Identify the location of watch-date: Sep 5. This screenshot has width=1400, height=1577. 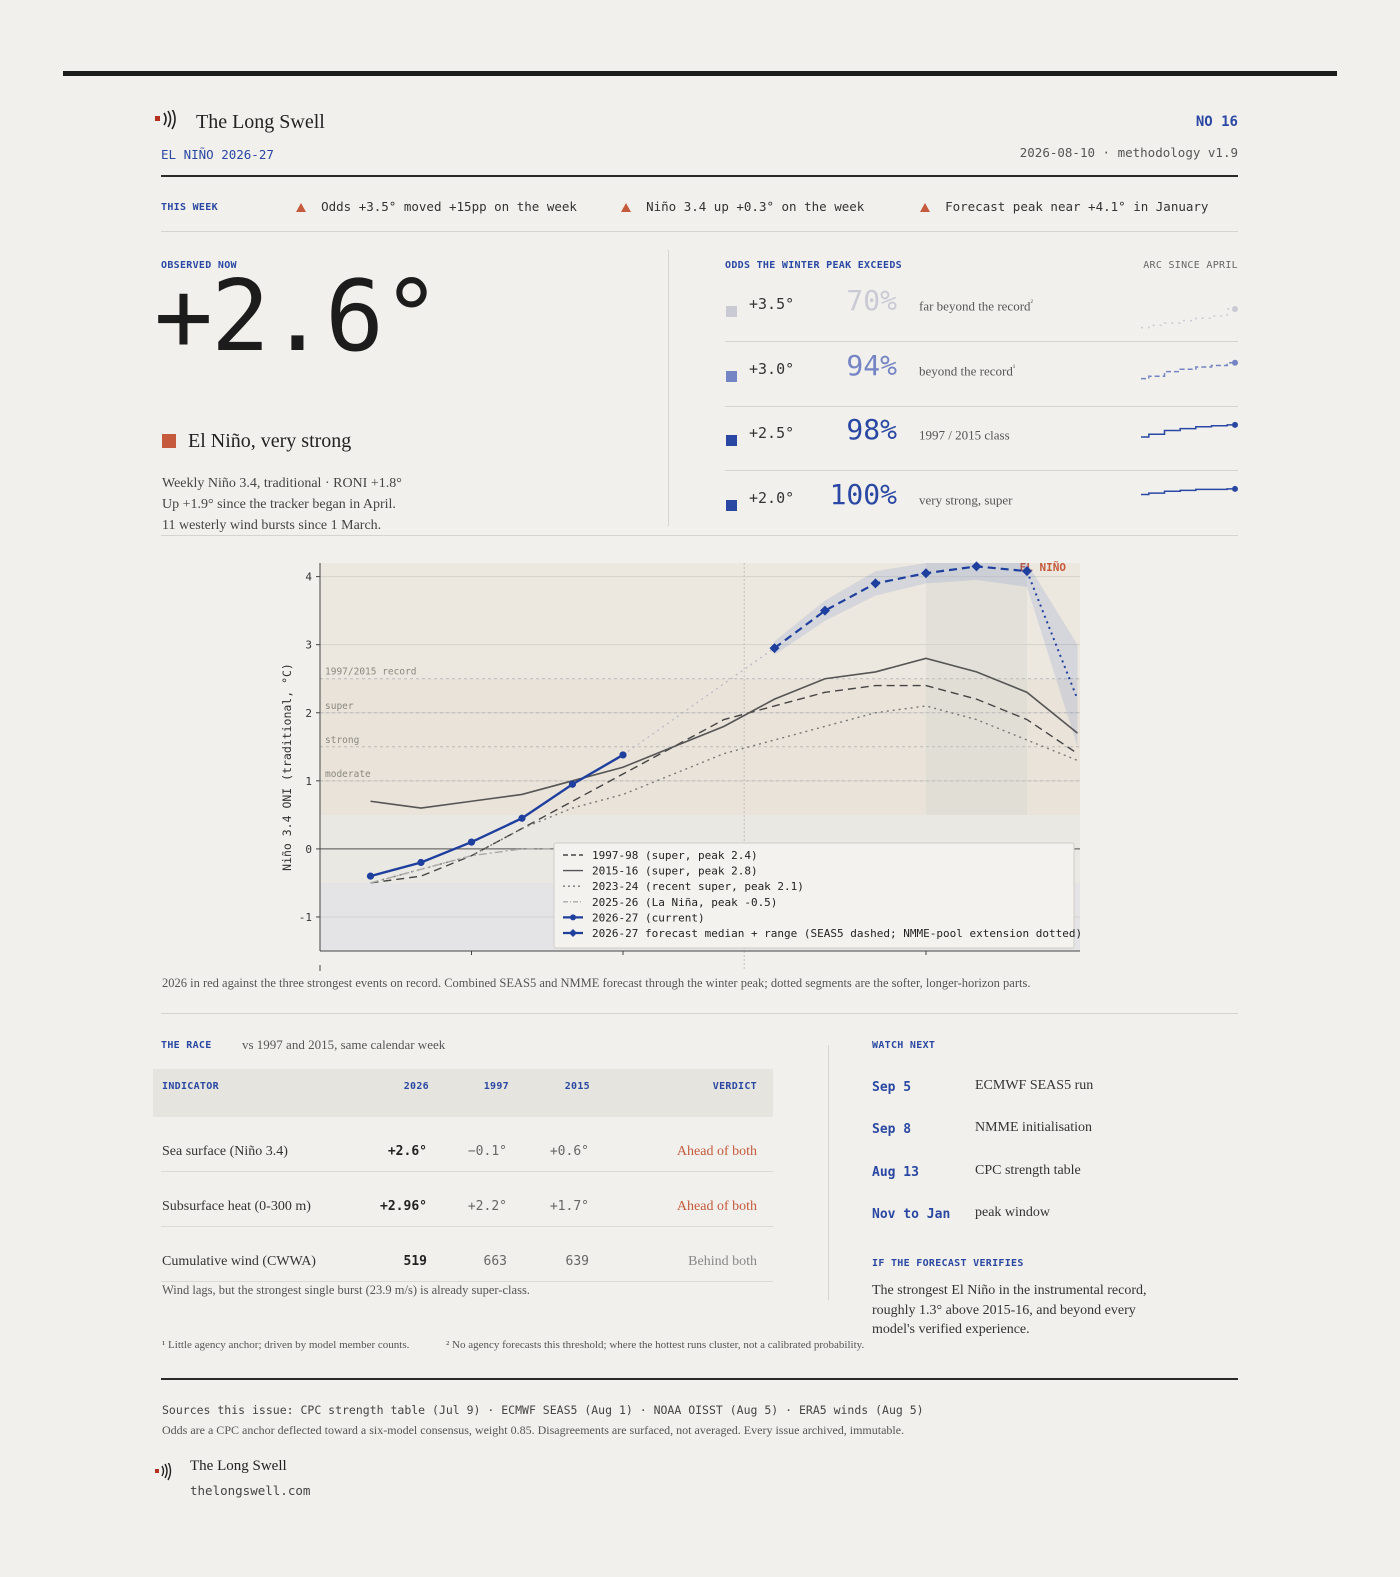
(892, 1087).